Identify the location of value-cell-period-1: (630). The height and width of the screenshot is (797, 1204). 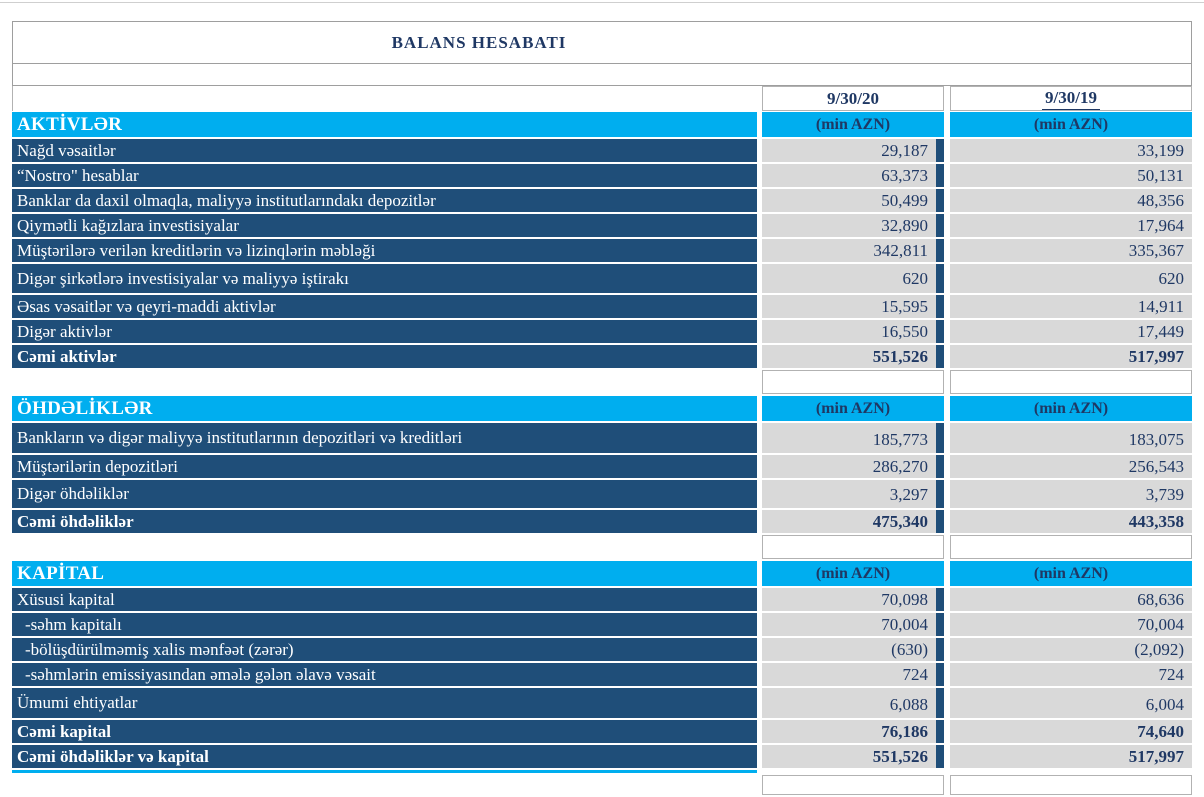
(853, 649).